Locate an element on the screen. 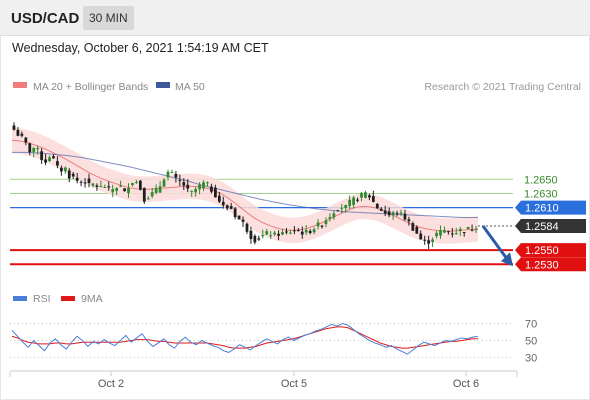  ma20-legend-label: MA 20 + Bollinger Bands is located at coordinates (90, 87).